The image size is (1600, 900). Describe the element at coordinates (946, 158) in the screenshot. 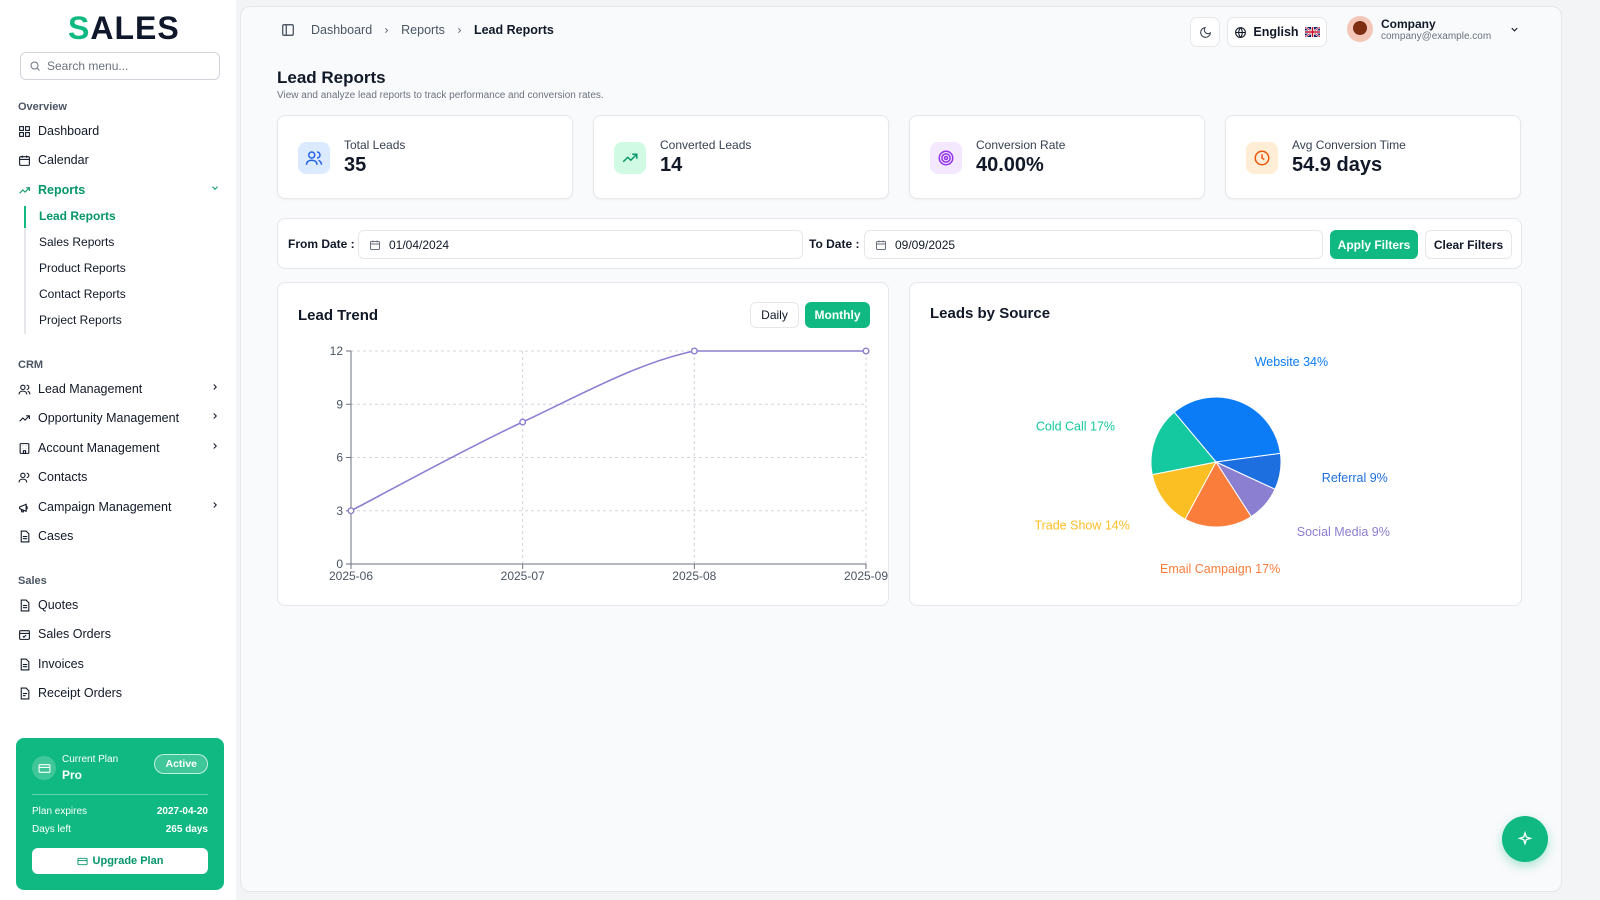

I see `target-icon` at that location.